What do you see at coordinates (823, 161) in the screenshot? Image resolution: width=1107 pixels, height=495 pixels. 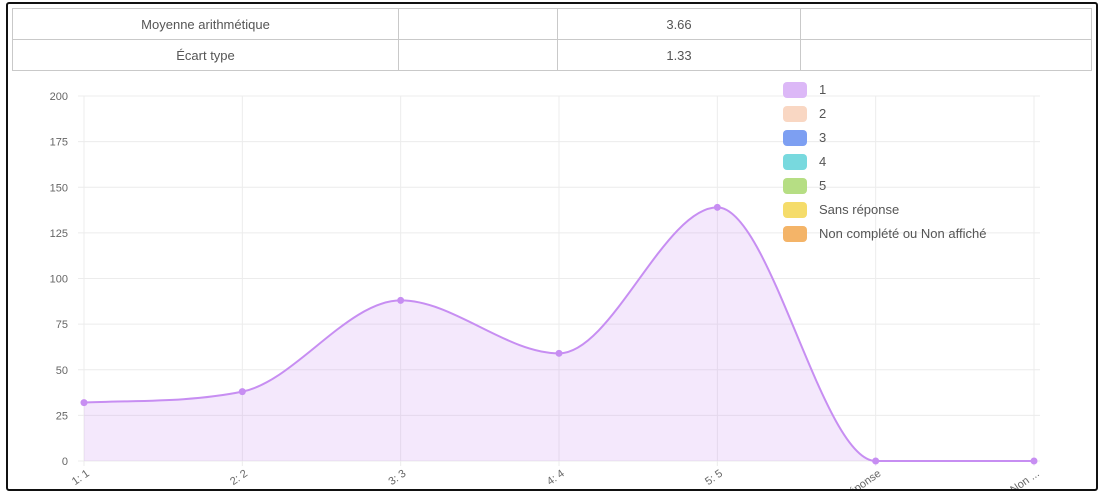 I see `legend-label: 4` at bounding box center [823, 161].